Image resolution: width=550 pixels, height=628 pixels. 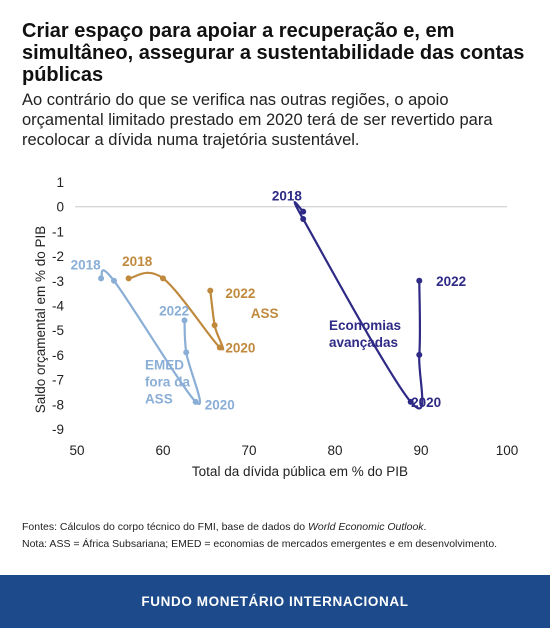 I want to click on footer-bar: FUNDO MONETÁRIO INTERNACIONAL, so click(x=275, y=601).